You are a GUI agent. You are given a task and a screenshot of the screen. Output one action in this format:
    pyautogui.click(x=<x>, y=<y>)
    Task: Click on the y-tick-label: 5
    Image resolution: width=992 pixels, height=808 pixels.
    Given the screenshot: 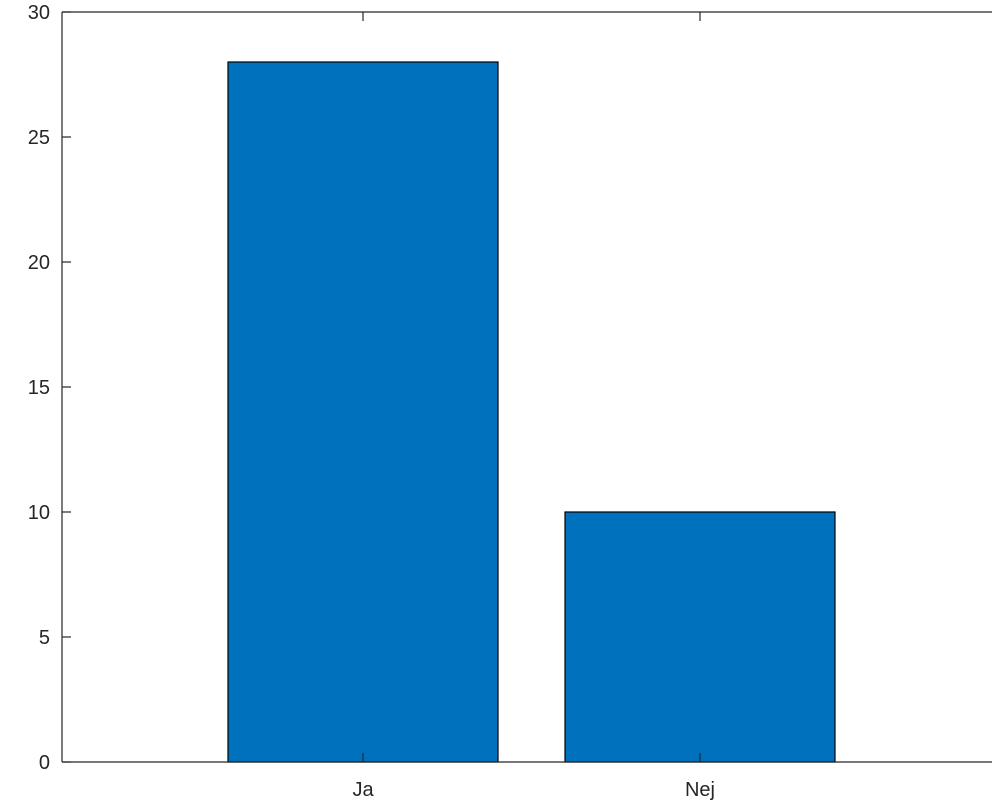 What is the action you would take?
    pyautogui.click(x=44, y=638)
    